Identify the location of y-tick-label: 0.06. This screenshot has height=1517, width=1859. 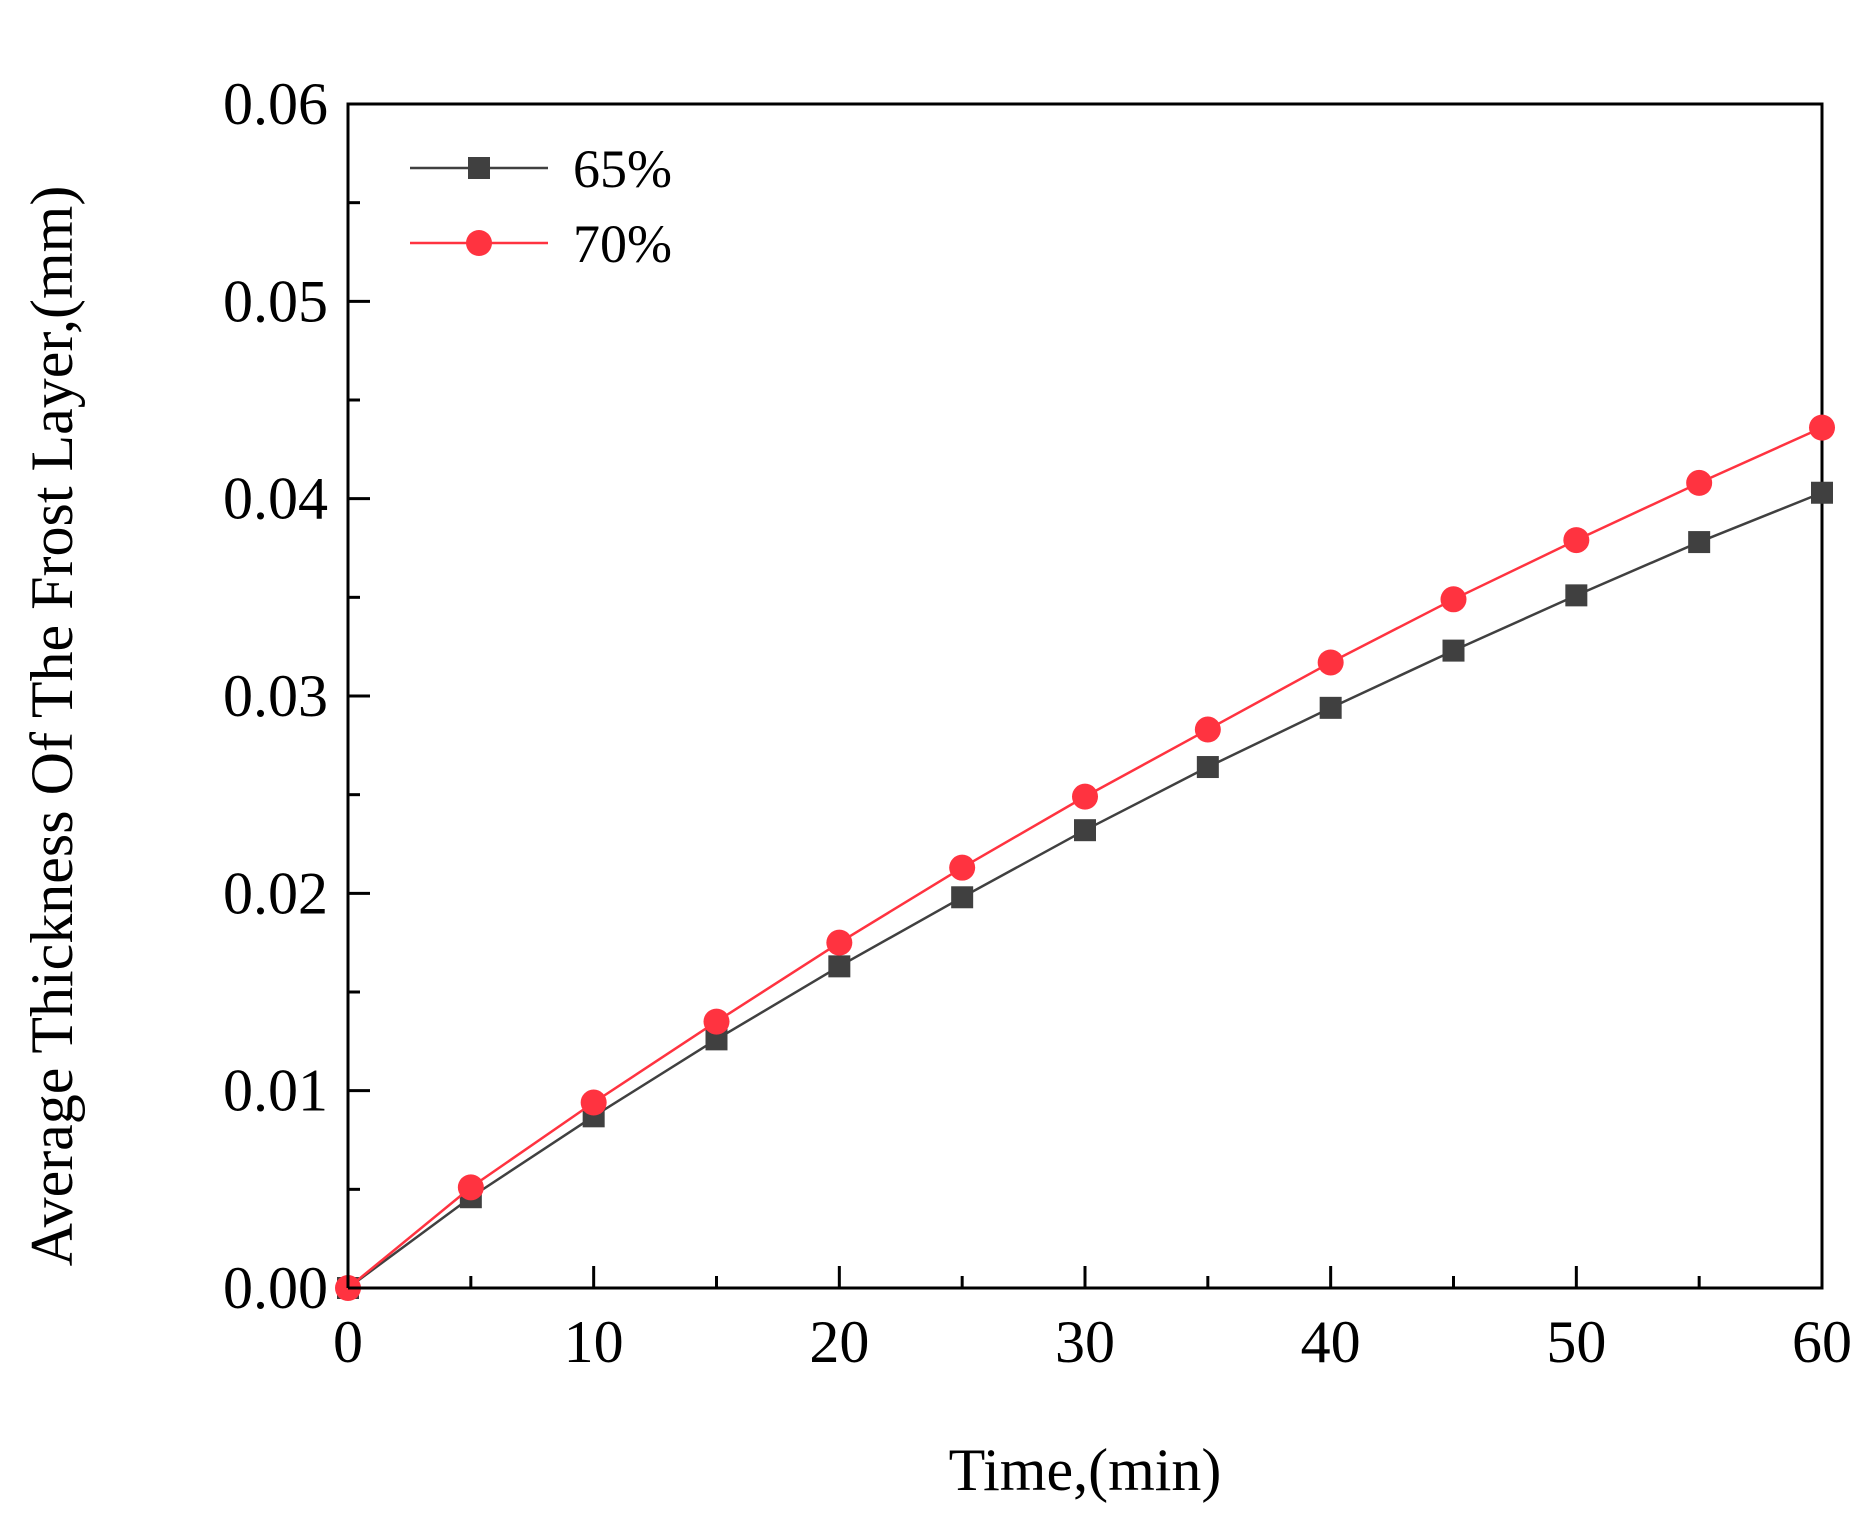
(275, 104).